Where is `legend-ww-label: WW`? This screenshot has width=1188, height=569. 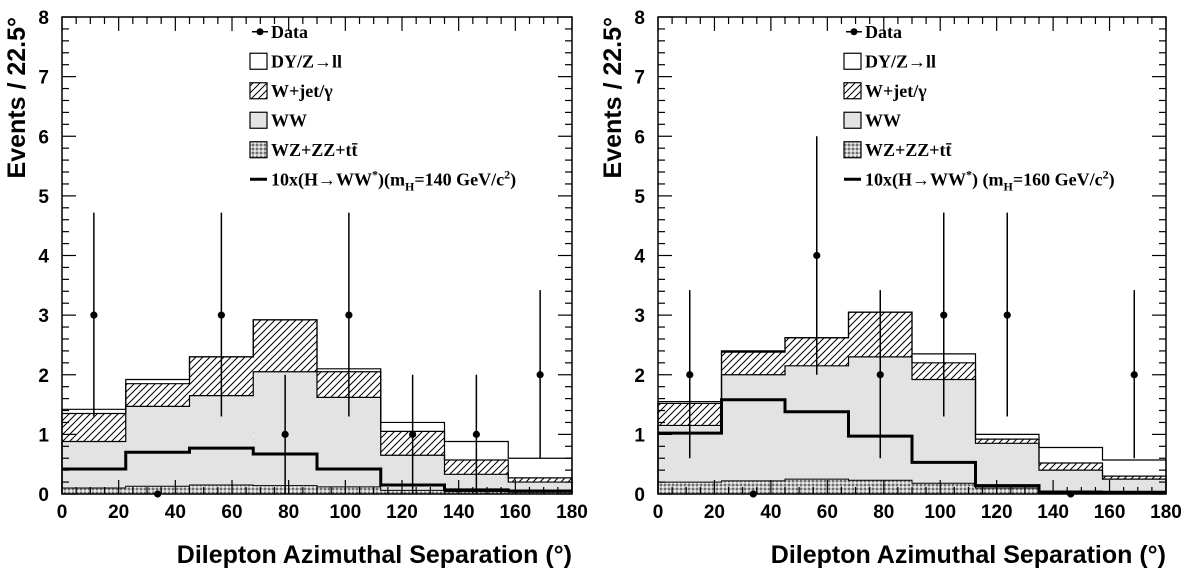
legend-ww-label: WW is located at coordinates (289, 120).